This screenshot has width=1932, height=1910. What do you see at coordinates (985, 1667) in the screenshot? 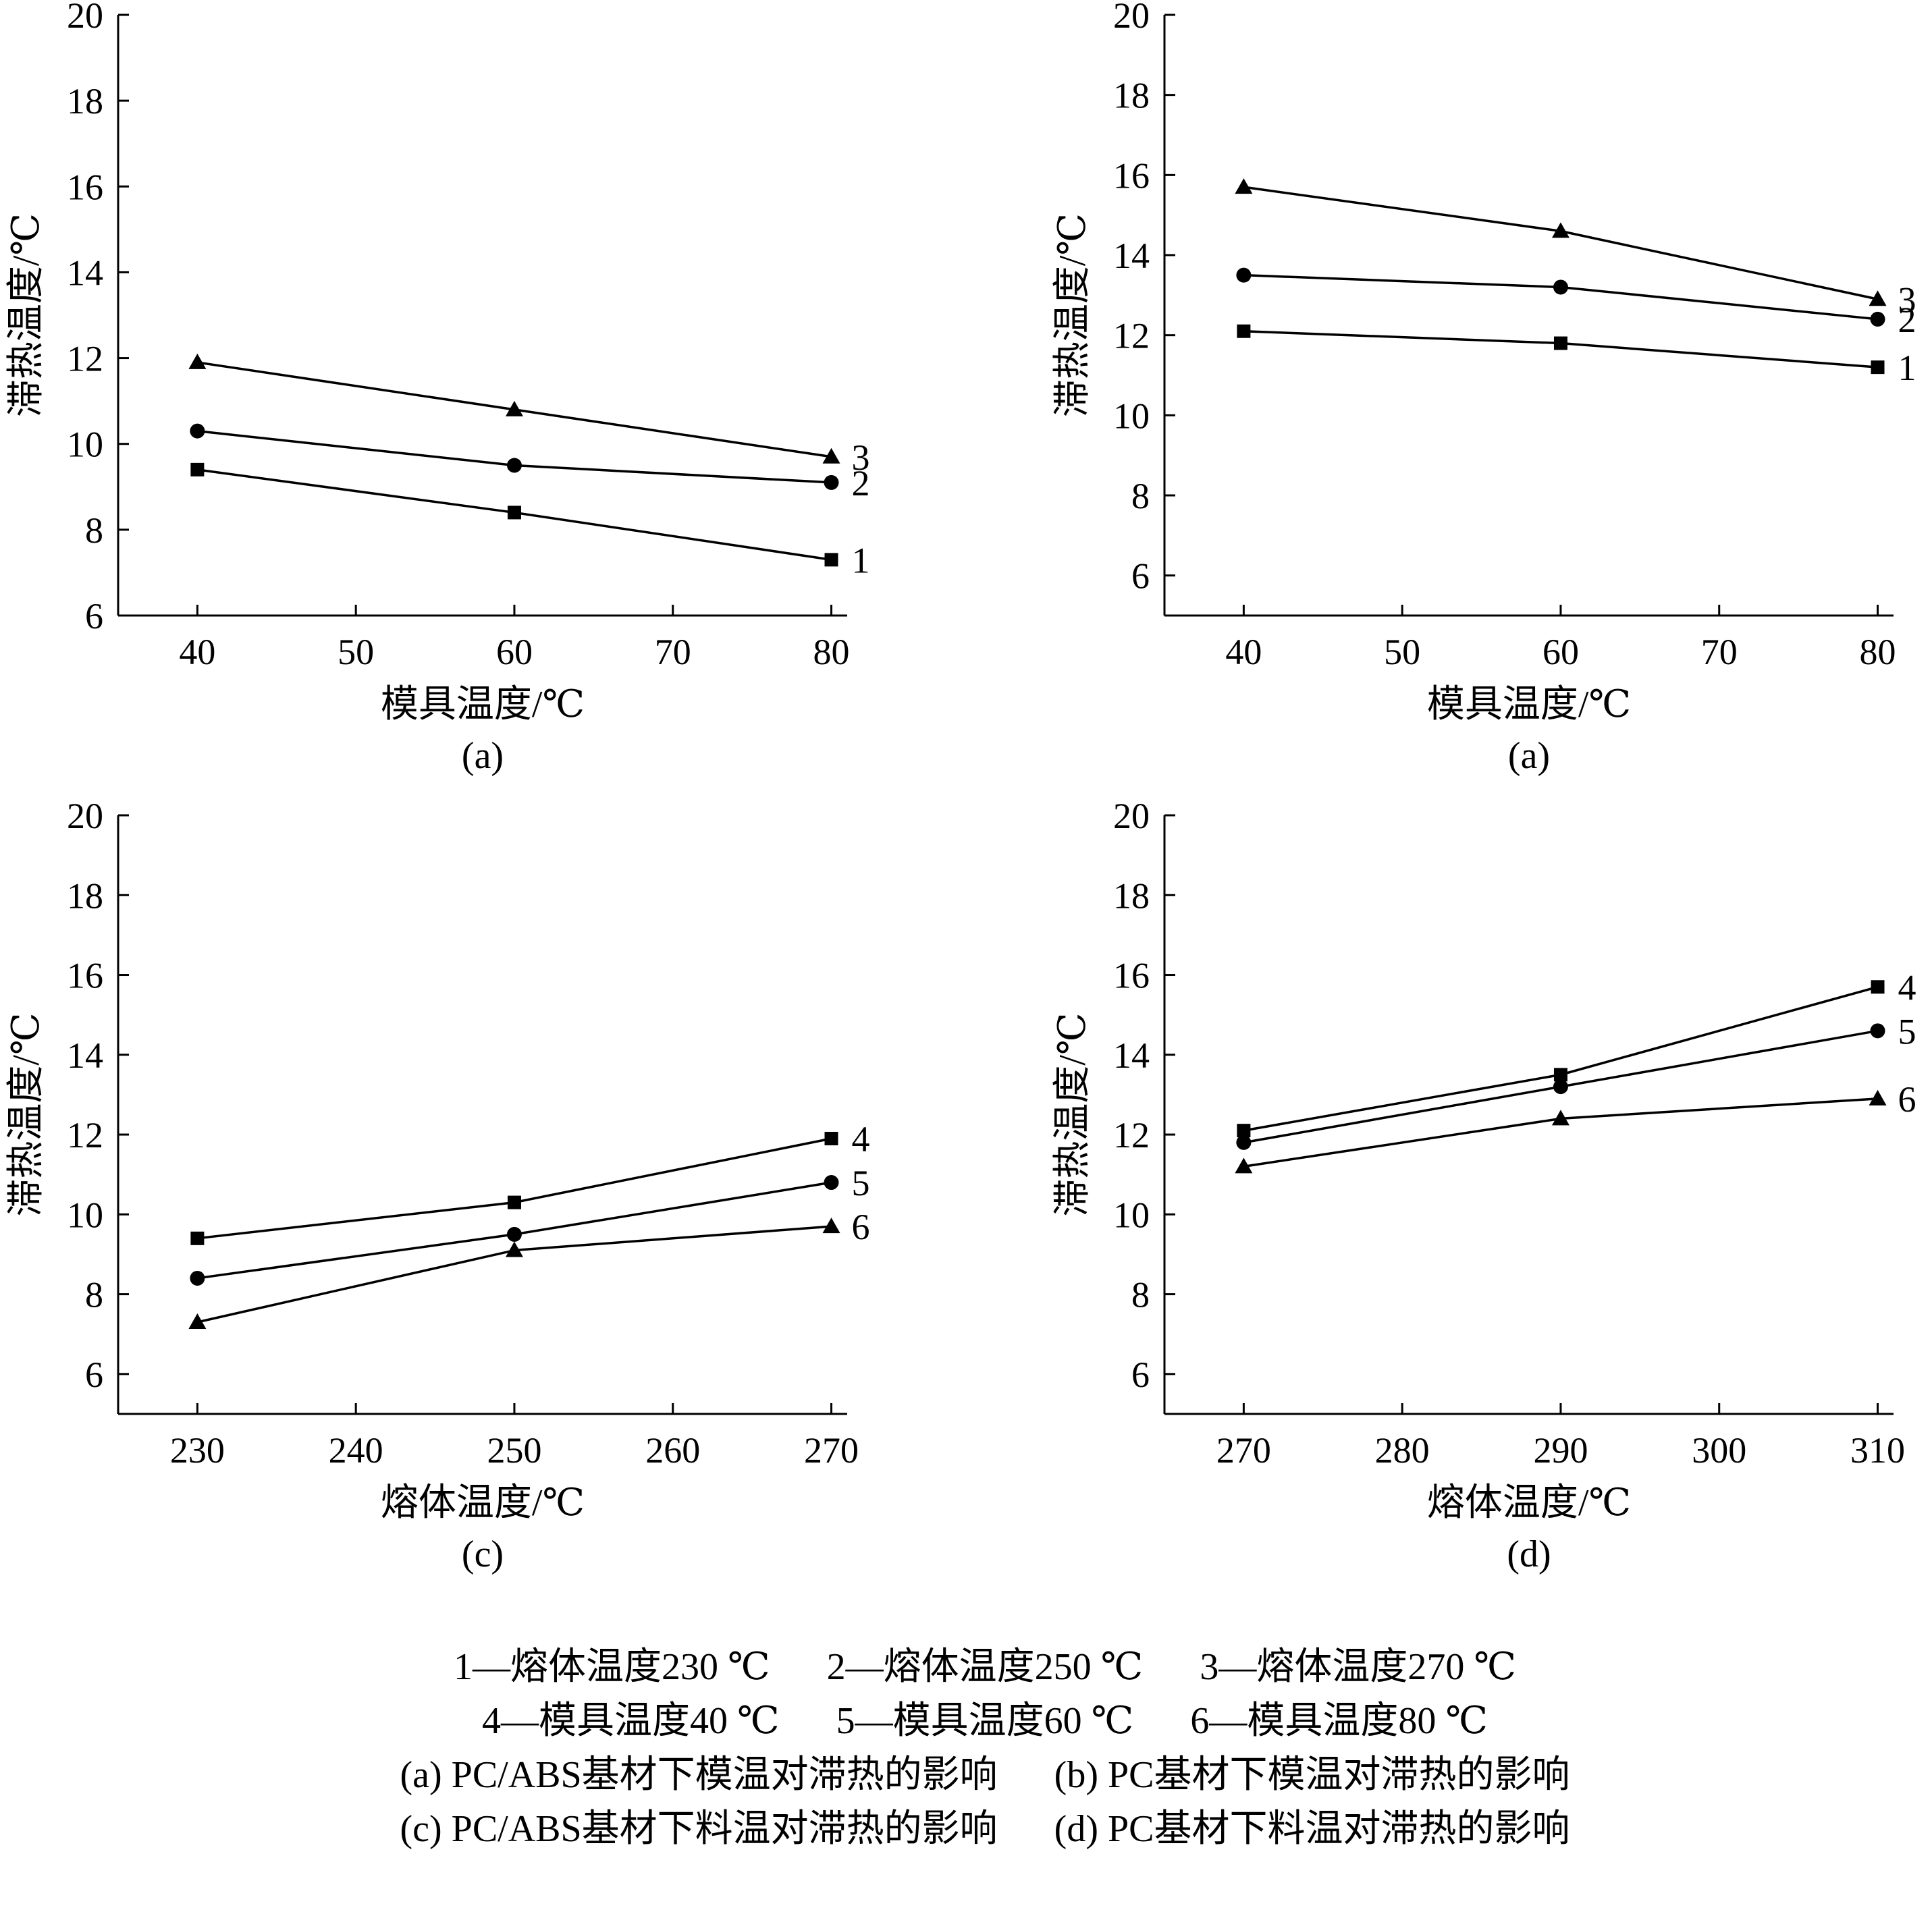
I see `legend-entry-2: 2—熔体温度250 ℃` at bounding box center [985, 1667].